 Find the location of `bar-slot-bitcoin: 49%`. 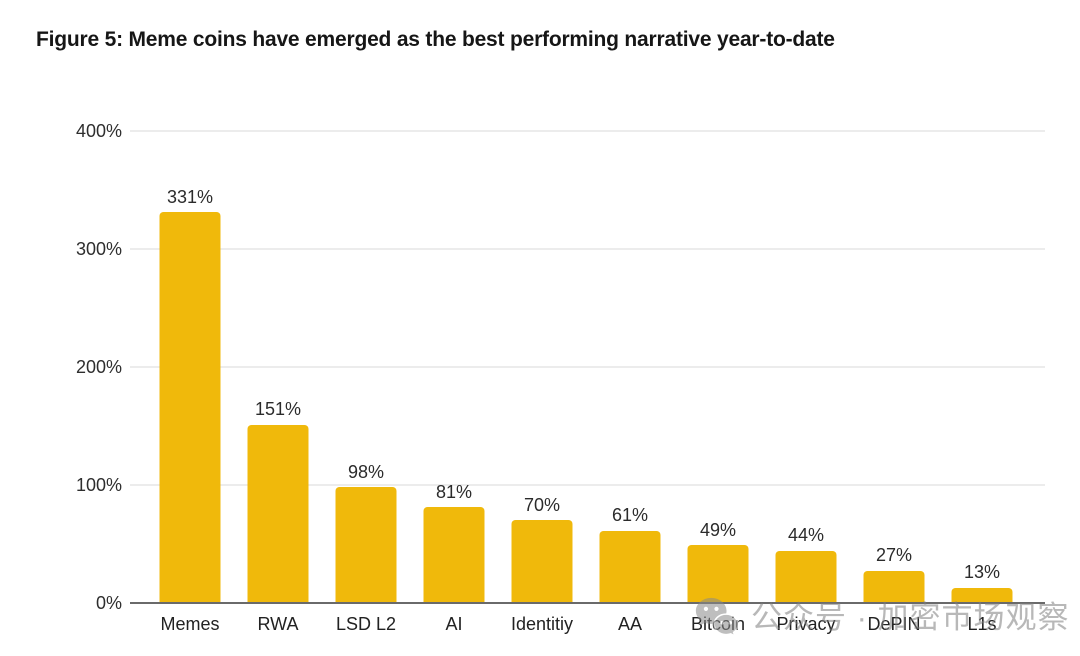

bar-slot-bitcoin: 49% is located at coordinates (718, 367).